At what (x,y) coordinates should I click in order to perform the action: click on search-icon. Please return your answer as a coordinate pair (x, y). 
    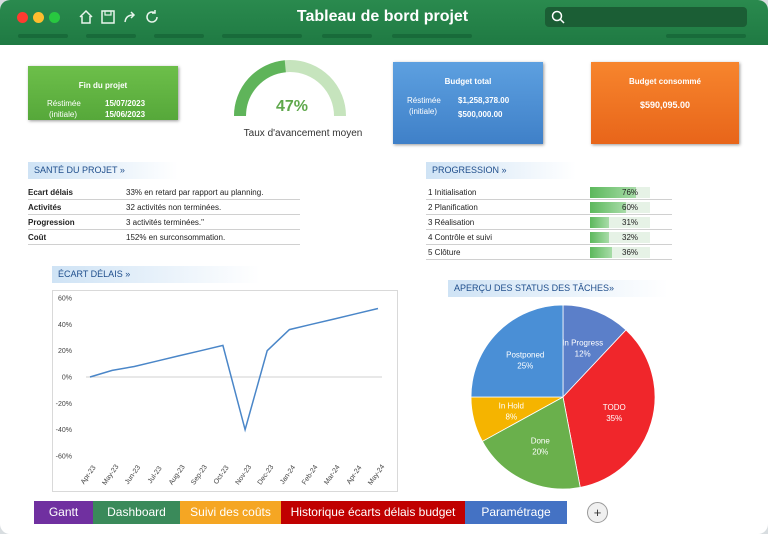
    Looking at the image, I should click on (558, 17).